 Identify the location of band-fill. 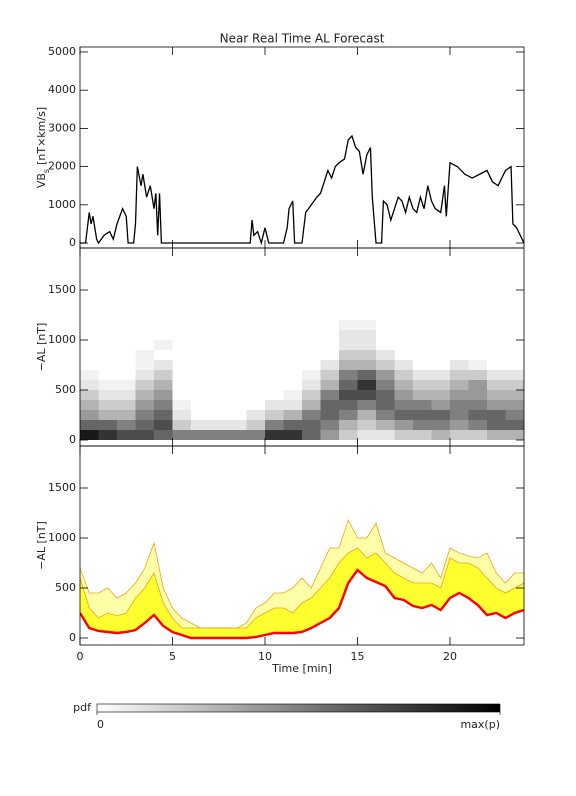
(302, 579).